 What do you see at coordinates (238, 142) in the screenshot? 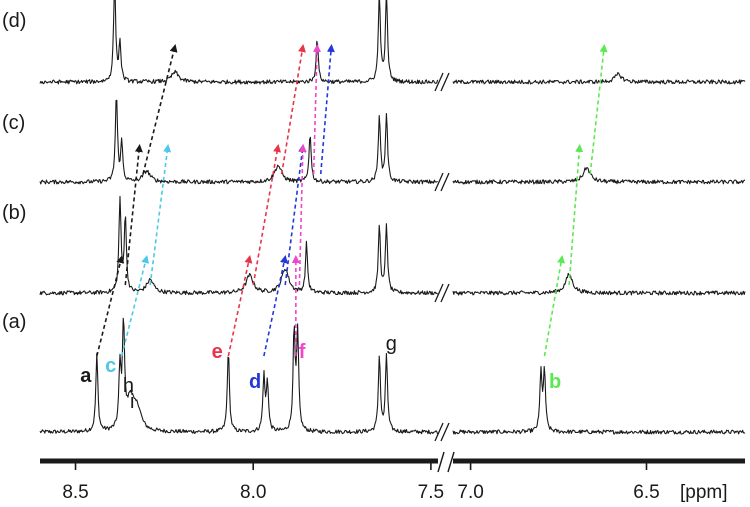
I see `spectrum-trace-c-seg1` at bounding box center [238, 142].